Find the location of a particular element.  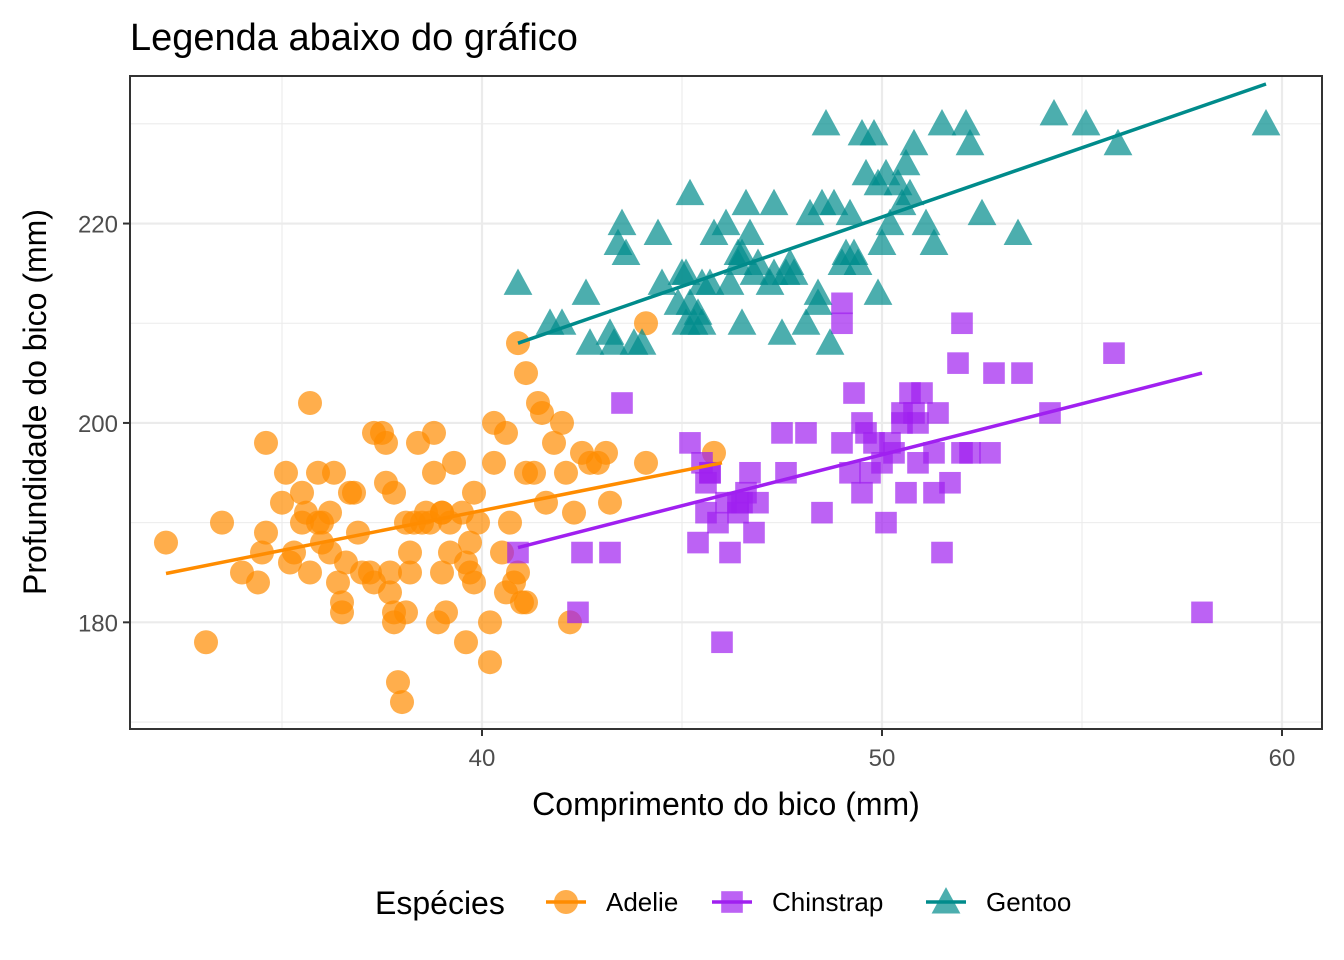

y-axis-title: Profundidade do bico (mm) is located at coordinates (35, 402).